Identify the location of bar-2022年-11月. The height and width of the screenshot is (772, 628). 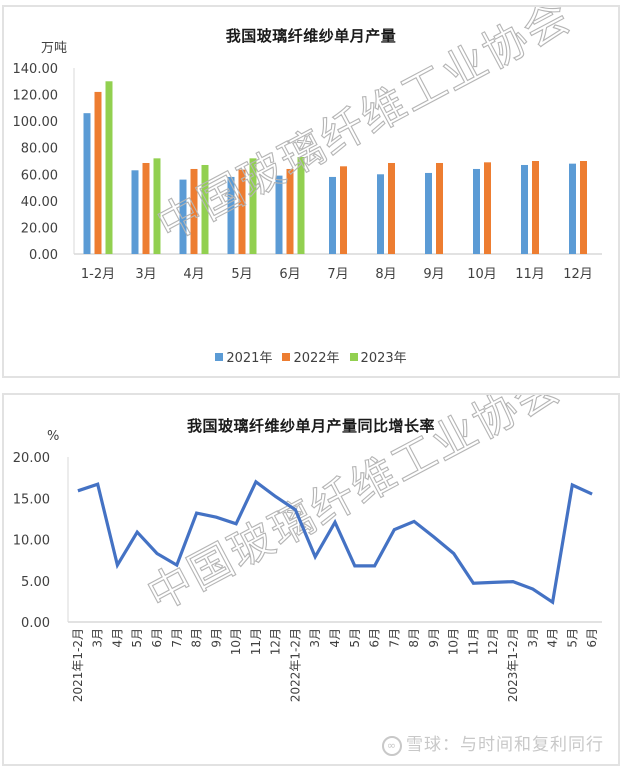
(535, 207).